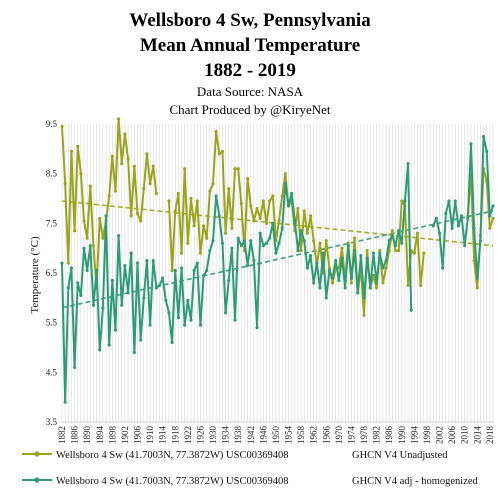  I want to click on x-tick-label: 1946, so click(263, 435).